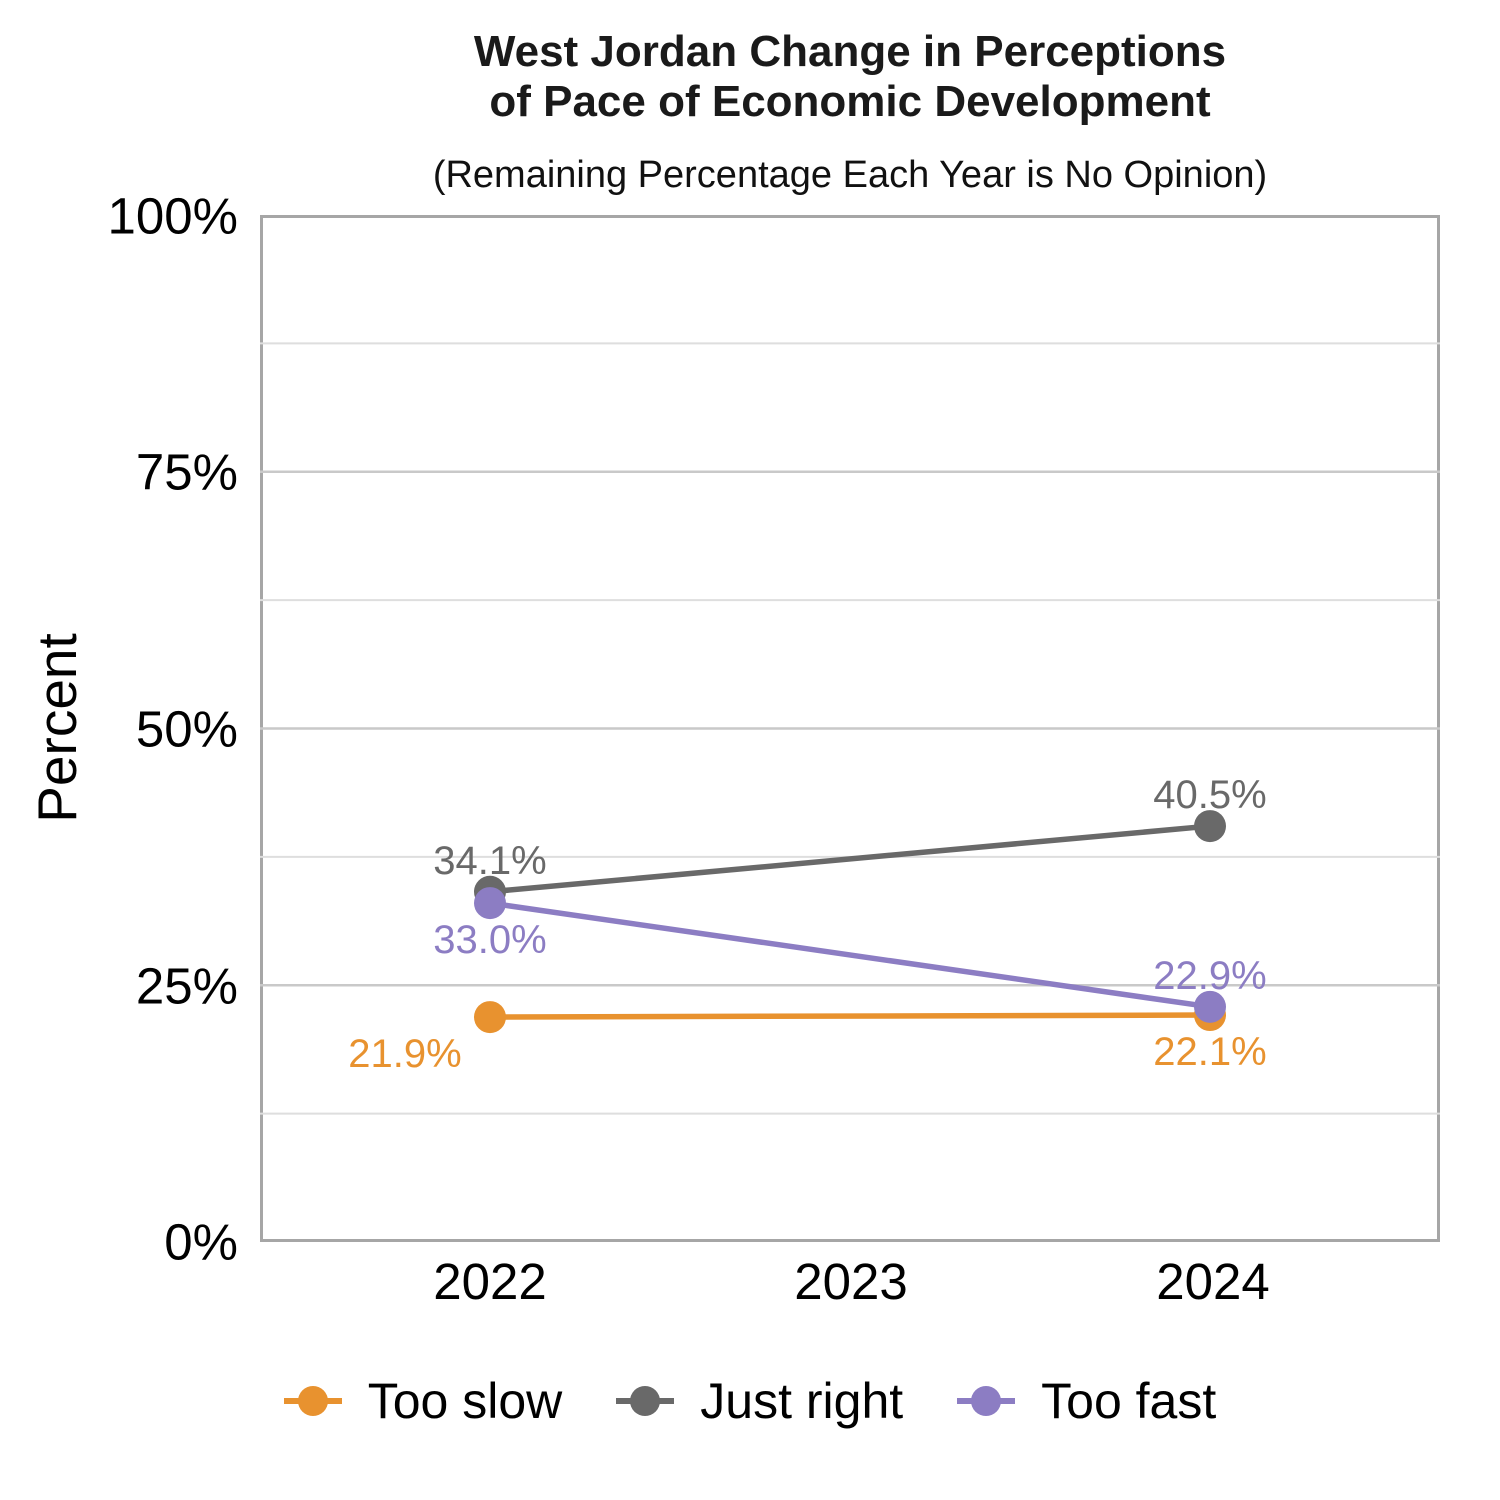  What do you see at coordinates (1129, 1401) in the screenshot?
I see `legend-label-too-fast: Too fast` at bounding box center [1129, 1401].